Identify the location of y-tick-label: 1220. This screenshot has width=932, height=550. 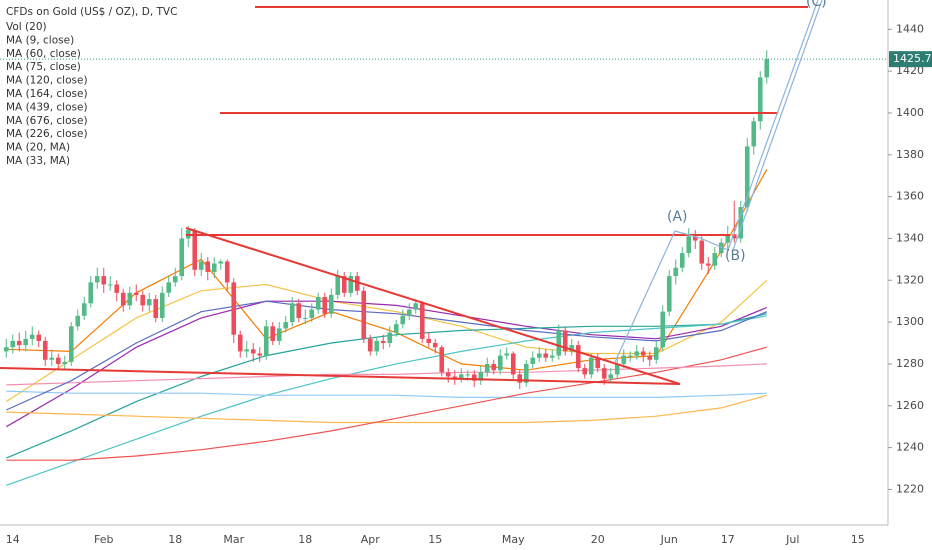
(910, 488).